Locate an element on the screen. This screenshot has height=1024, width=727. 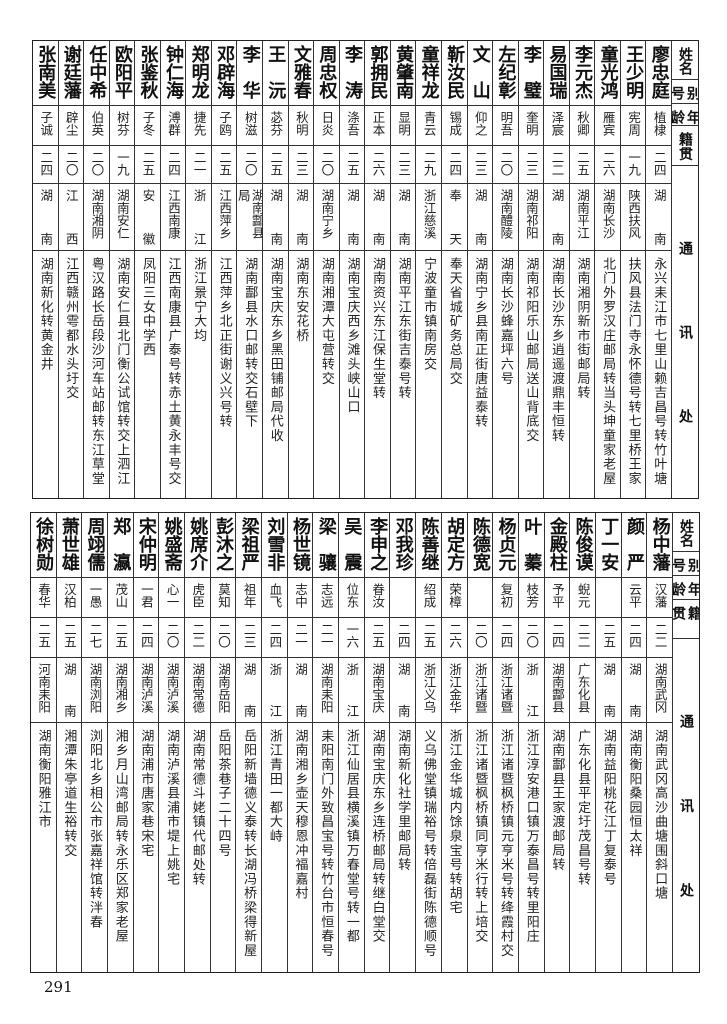
person-name: 钟仁海 is located at coordinates (174, 72).